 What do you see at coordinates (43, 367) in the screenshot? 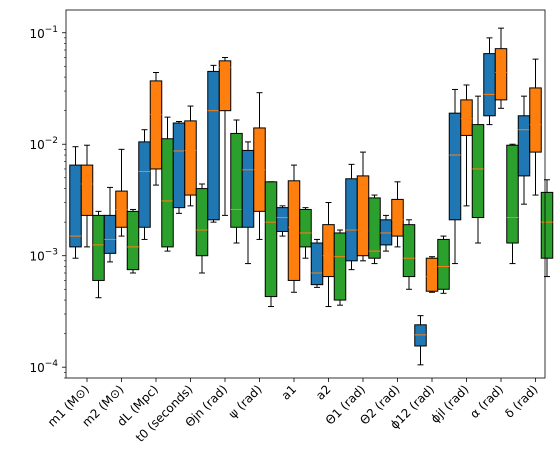
I see `y-tick-label: 10⁻⁴` at bounding box center [43, 367].